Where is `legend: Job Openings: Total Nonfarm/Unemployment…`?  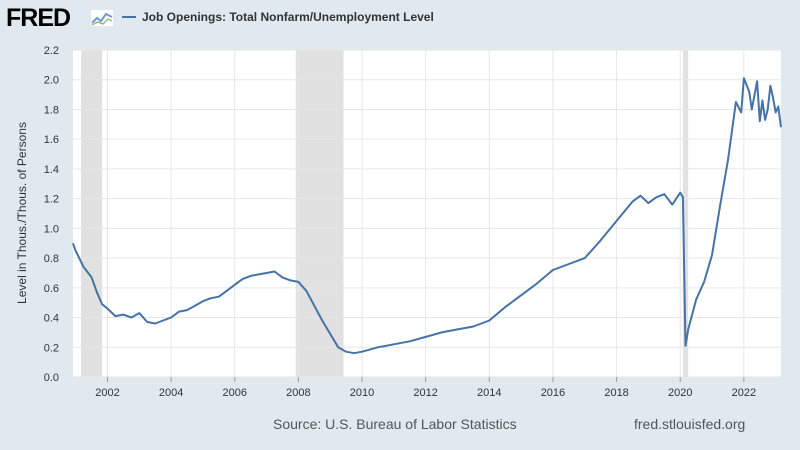 legend: Job Openings: Total Nonfarm/Unemployment… is located at coordinates (278, 17).